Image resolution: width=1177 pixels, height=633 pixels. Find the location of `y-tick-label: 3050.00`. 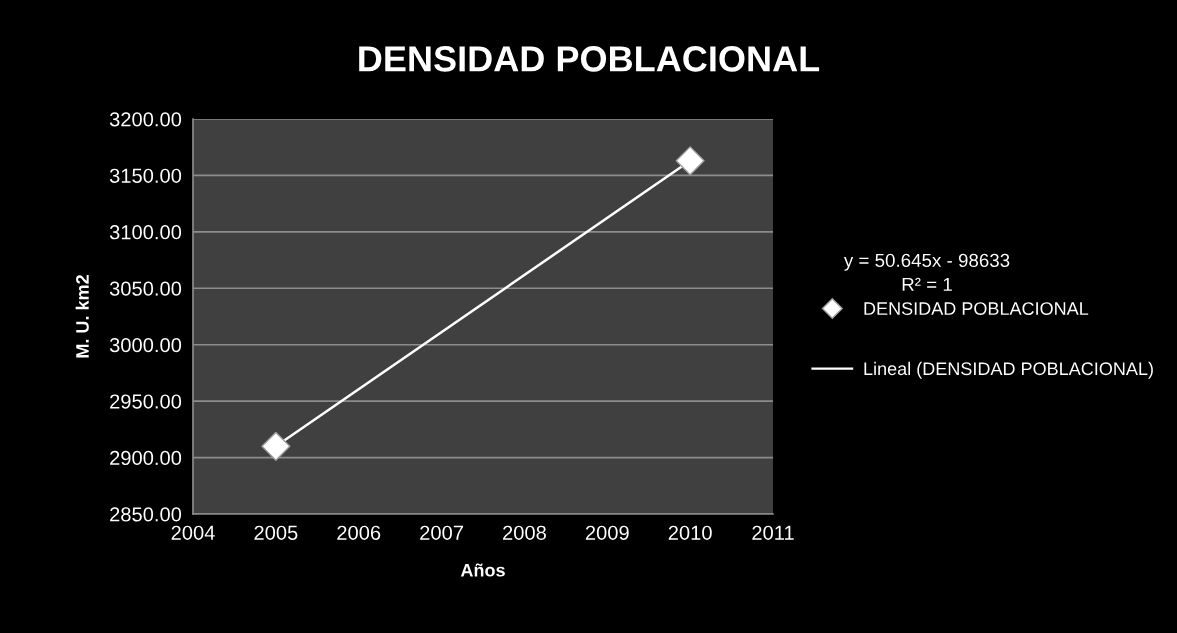

y-tick-label: 3050.00 is located at coordinates (145, 288).